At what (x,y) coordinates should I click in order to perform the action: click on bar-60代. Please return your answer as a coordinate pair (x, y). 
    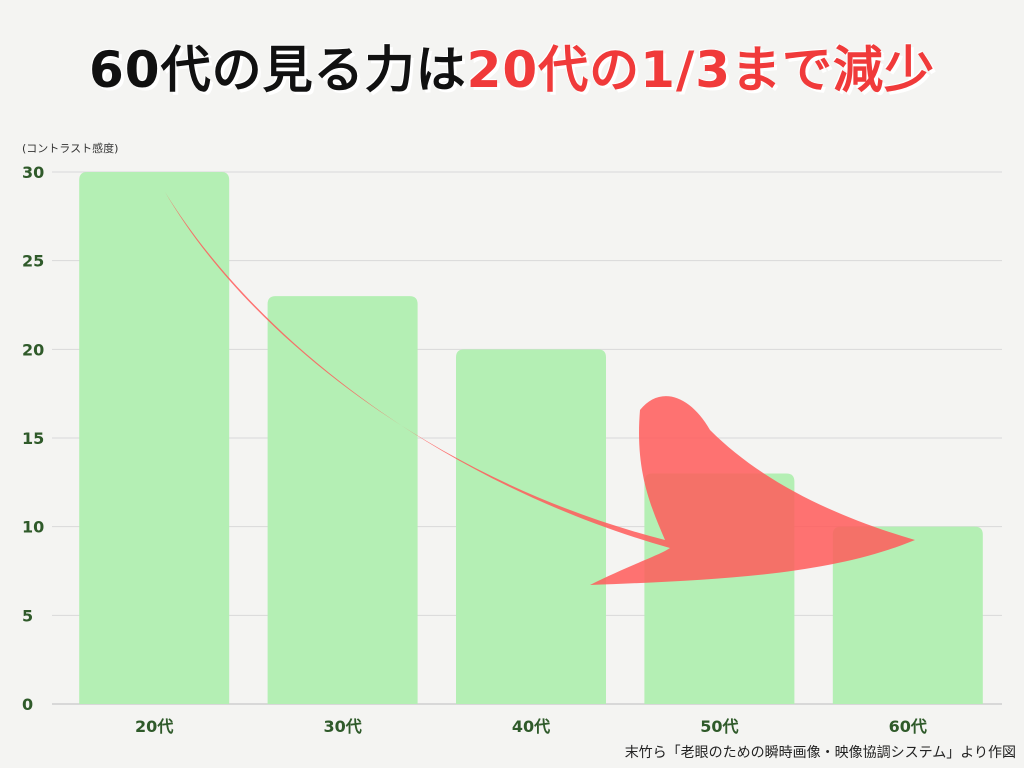
    Looking at the image, I should click on (907, 615).